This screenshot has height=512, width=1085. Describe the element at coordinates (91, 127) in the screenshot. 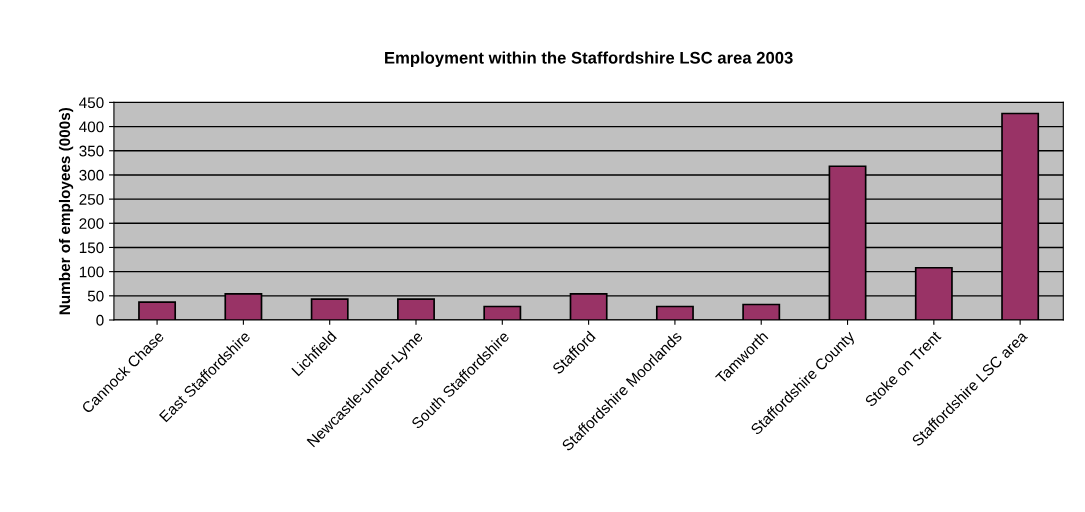

I see `y-tick-label: 400` at that location.